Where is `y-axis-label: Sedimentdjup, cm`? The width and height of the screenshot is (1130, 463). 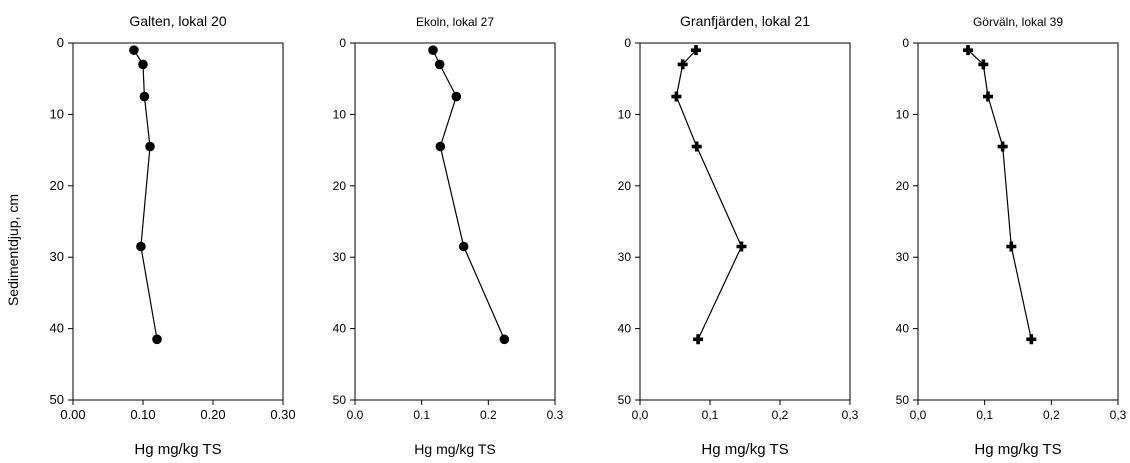 y-axis-label: Sedimentdjup, cm is located at coordinates (13, 250).